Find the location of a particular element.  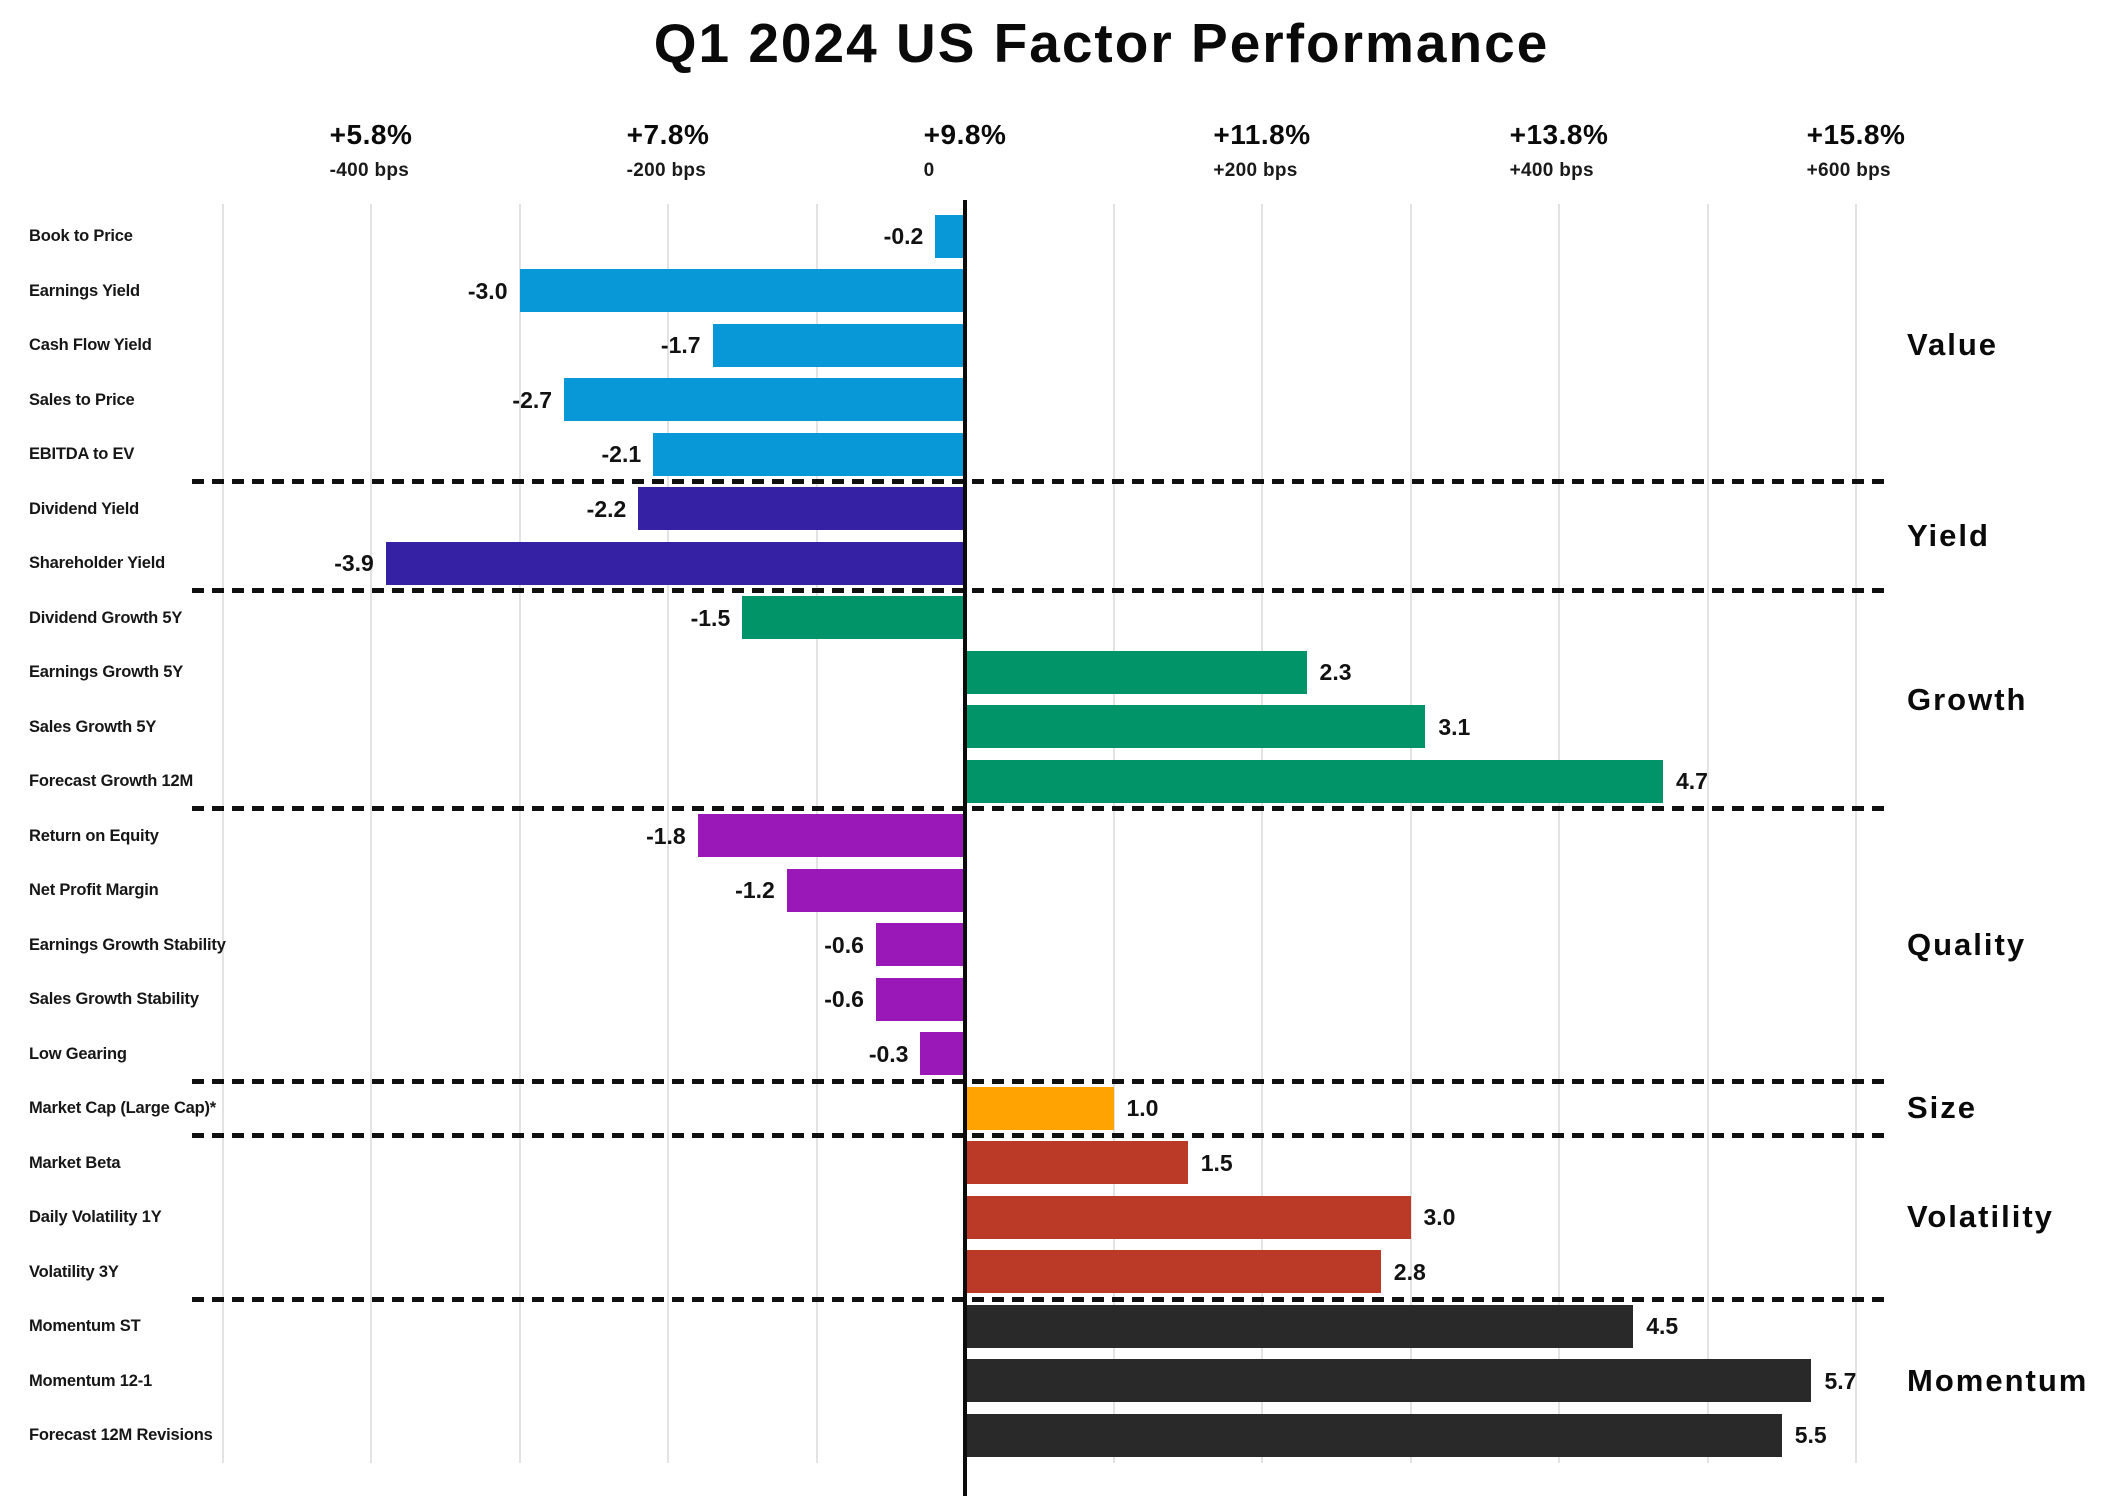

axis-tick-bps-label: +600 bps is located at coordinates (1848, 170).